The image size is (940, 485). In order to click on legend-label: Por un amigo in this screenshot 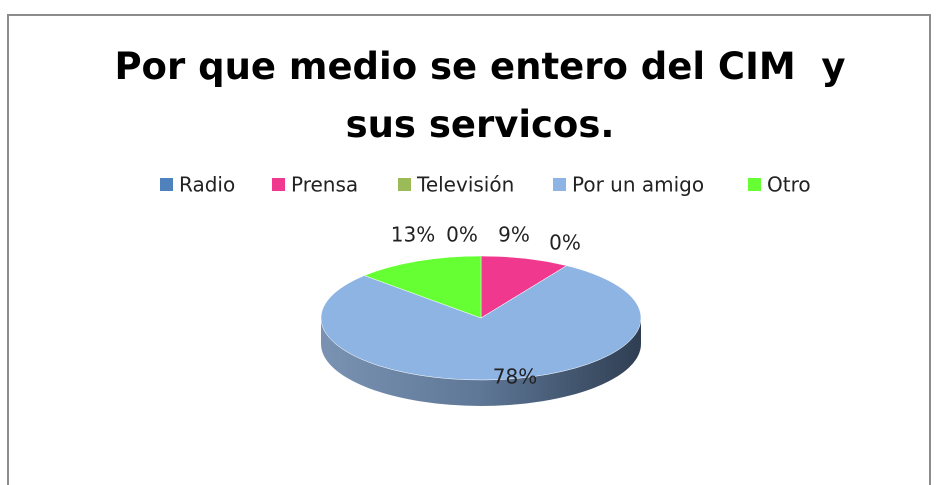, I will do `click(638, 185)`.